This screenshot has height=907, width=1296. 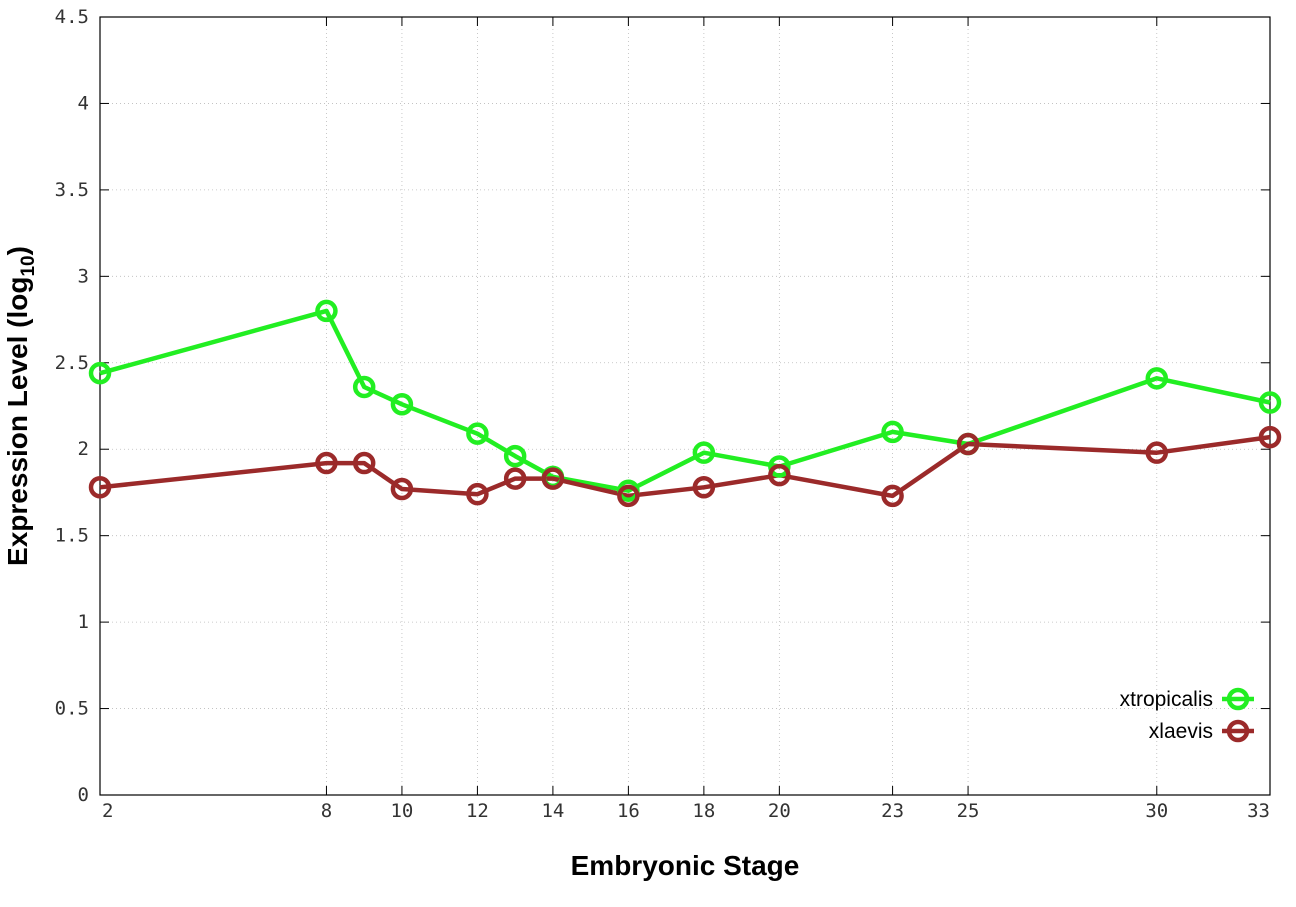 What do you see at coordinates (892, 811) in the screenshot?
I see `x-tick-label: 23` at bounding box center [892, 811].